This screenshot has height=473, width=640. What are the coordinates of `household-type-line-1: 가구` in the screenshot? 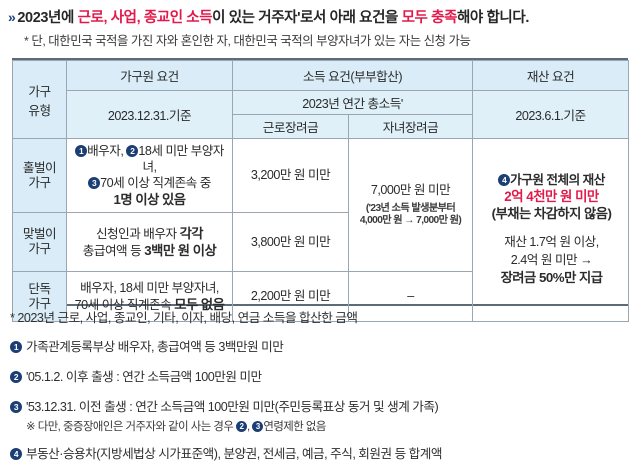 It's located at (39, 91).